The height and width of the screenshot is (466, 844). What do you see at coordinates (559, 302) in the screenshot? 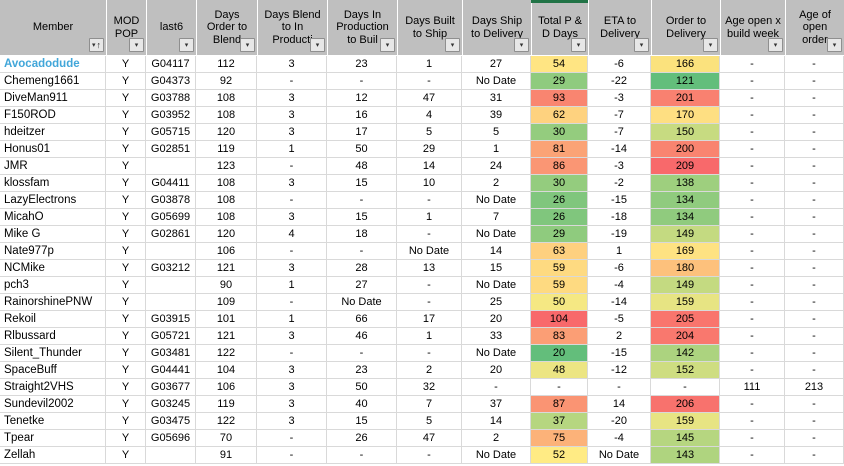
I see `cell-total_pd_days: 50` at bounding box center [559, 302].